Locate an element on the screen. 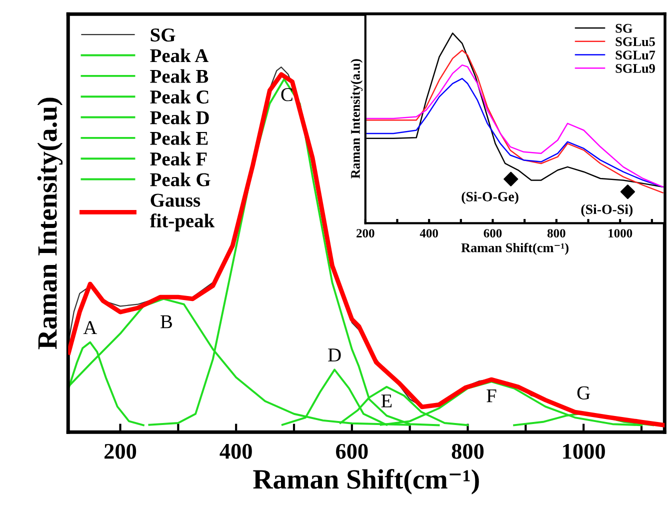  legend-label: Peak E is located at coordinates (179, 138).